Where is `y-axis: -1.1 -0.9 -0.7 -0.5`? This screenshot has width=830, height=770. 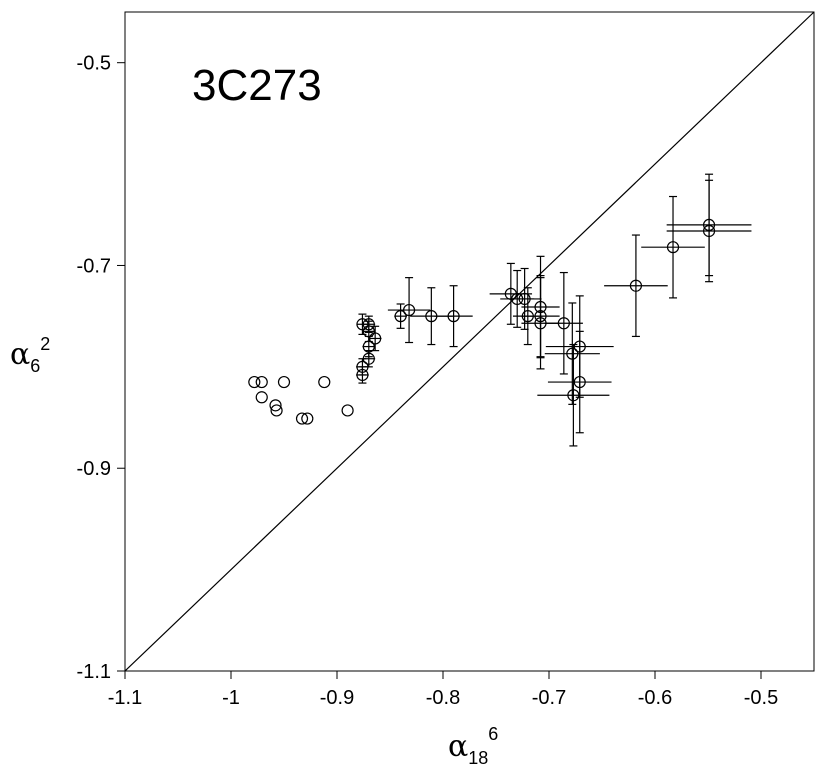 y-axis: -1.1 -0.9 -0.7 -0.5 is located at coordinates (101, 368).